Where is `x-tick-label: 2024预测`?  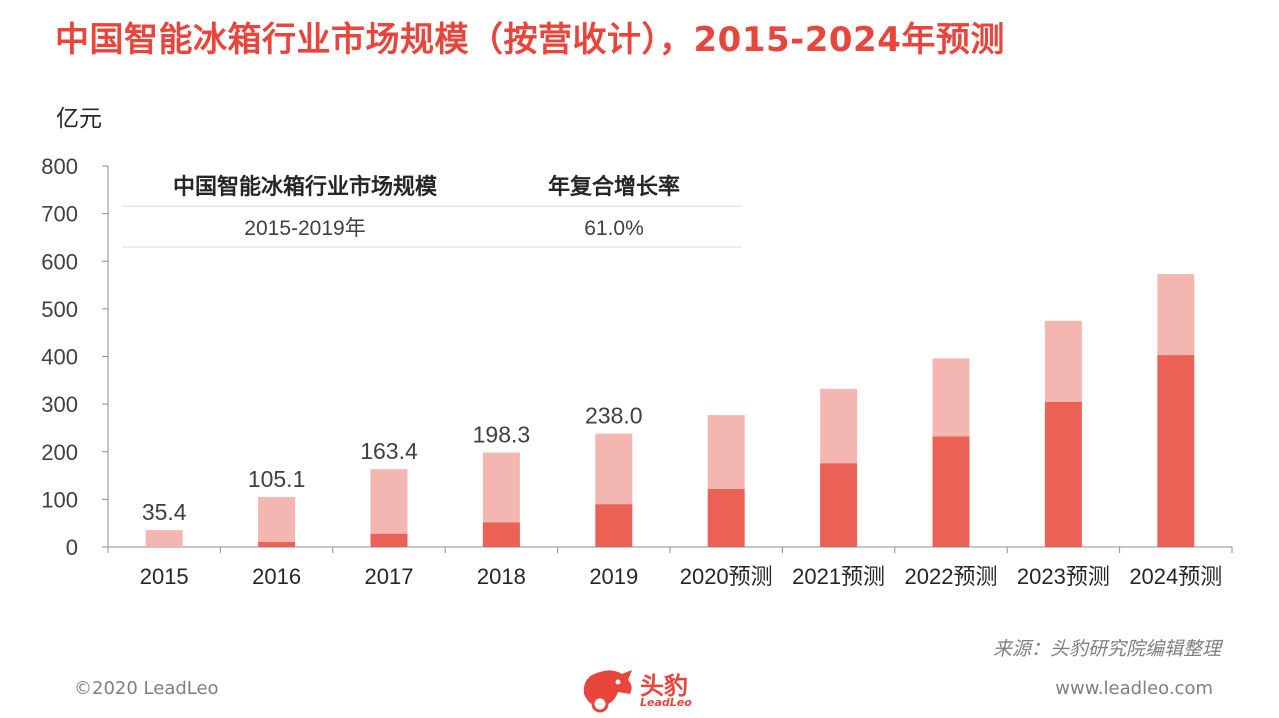
x-tick-label: 2024预测 is located at coordinates (1175, 576).